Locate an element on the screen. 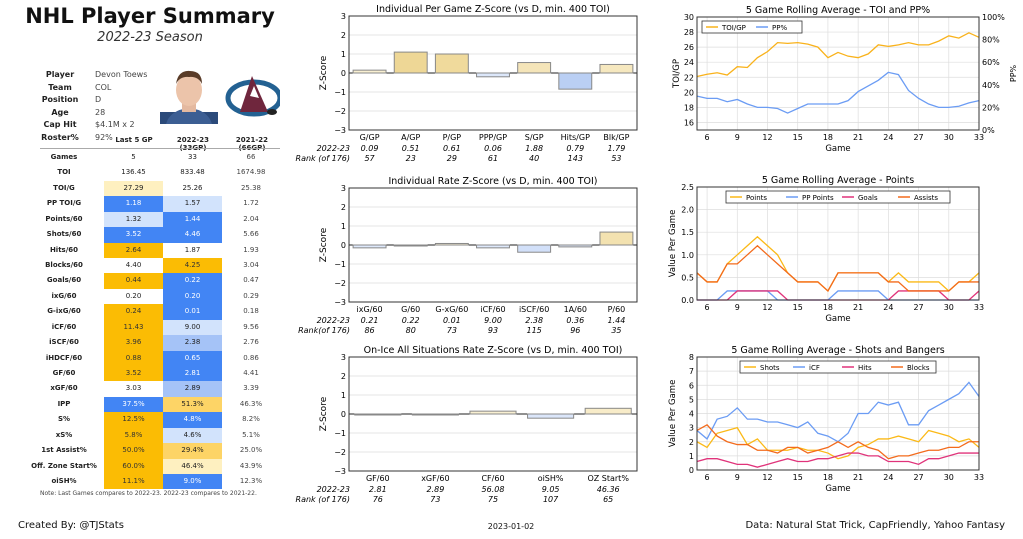 The image size is (1023, 539). cell-2022-23: 1.87 is located at coordinates (192, 249).